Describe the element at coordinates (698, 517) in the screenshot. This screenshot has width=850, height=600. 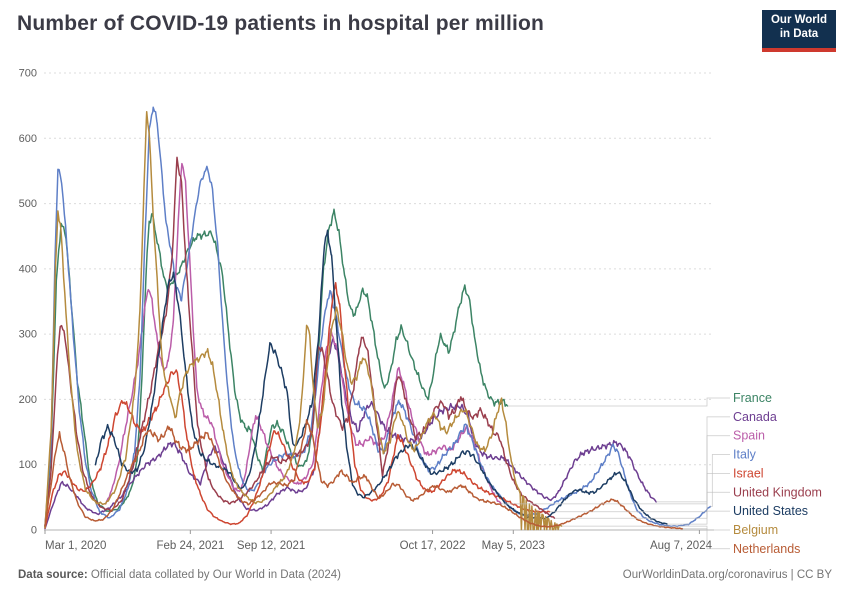
I see `legend-connector-united-states` at that location.